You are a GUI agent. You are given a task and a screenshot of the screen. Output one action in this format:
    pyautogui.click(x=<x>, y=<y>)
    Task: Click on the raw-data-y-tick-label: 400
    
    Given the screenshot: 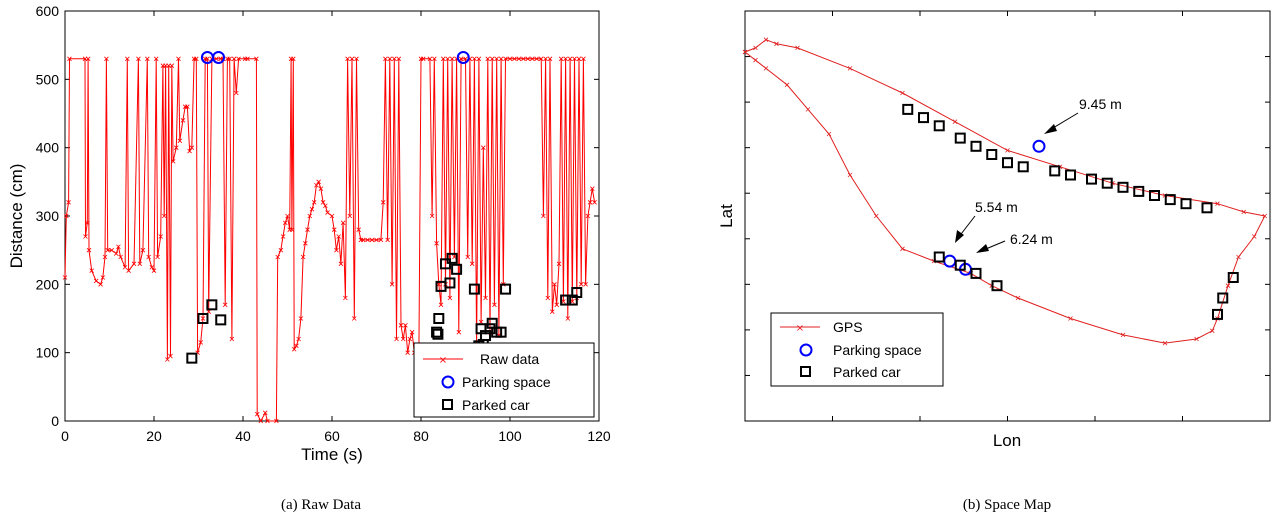 What is the action you would take?
    pyautogui.click(x=48, y=148)
    